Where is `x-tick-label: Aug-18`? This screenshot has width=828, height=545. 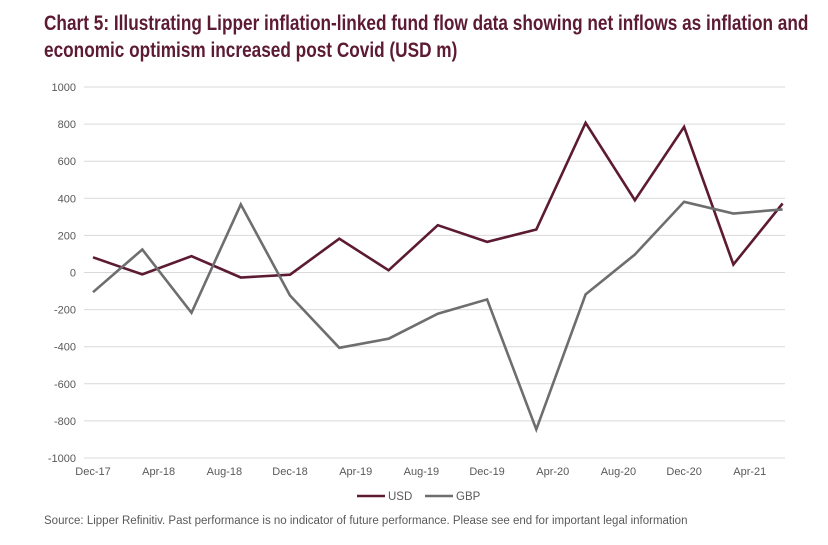
x-tick-label: Aug-18 is located at coordinates (224, 472).